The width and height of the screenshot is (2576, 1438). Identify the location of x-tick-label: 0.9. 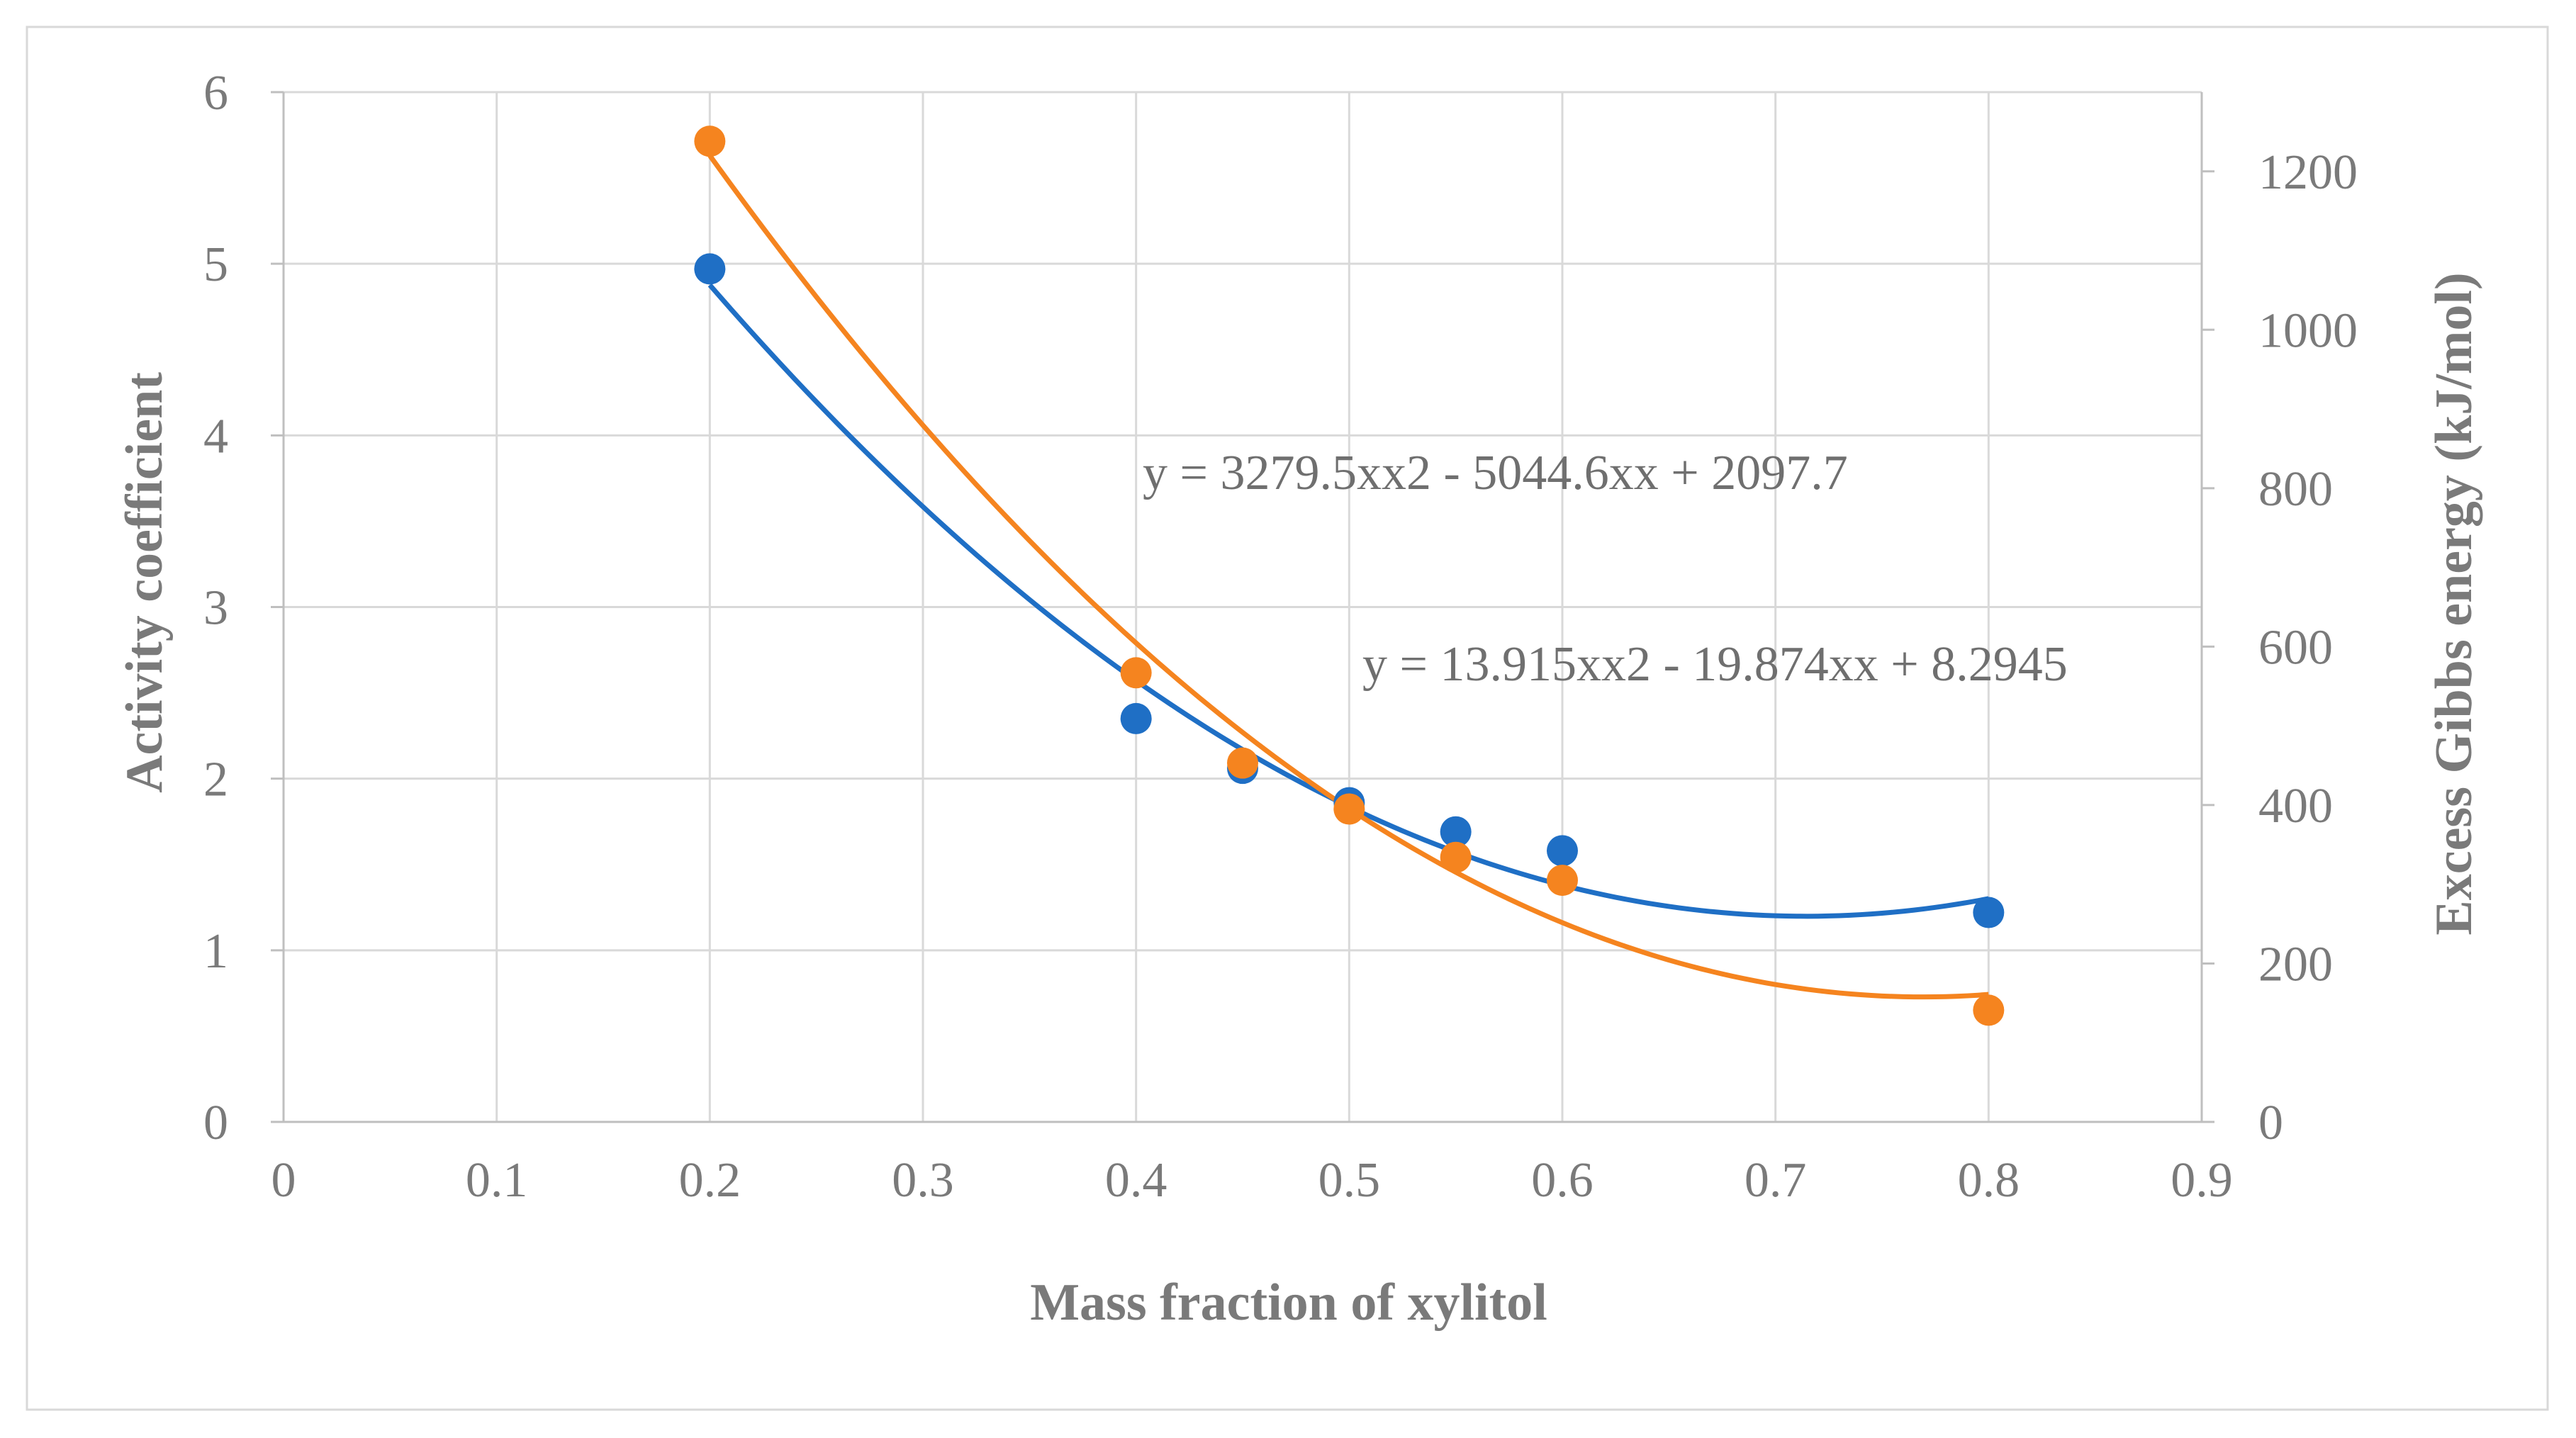
(2202, 1180).